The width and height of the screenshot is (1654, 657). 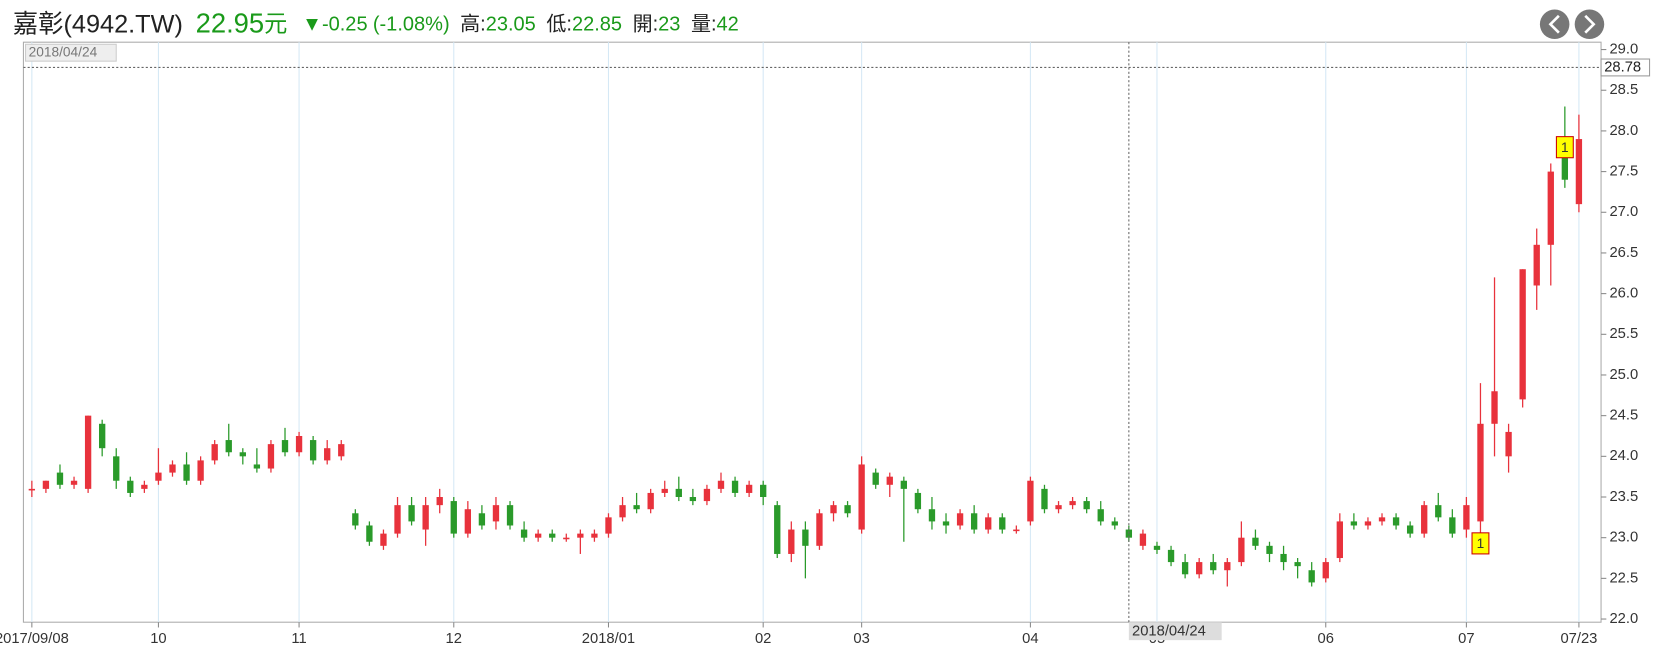 I want to click on change: -0.25, so click(x=345, y=25).